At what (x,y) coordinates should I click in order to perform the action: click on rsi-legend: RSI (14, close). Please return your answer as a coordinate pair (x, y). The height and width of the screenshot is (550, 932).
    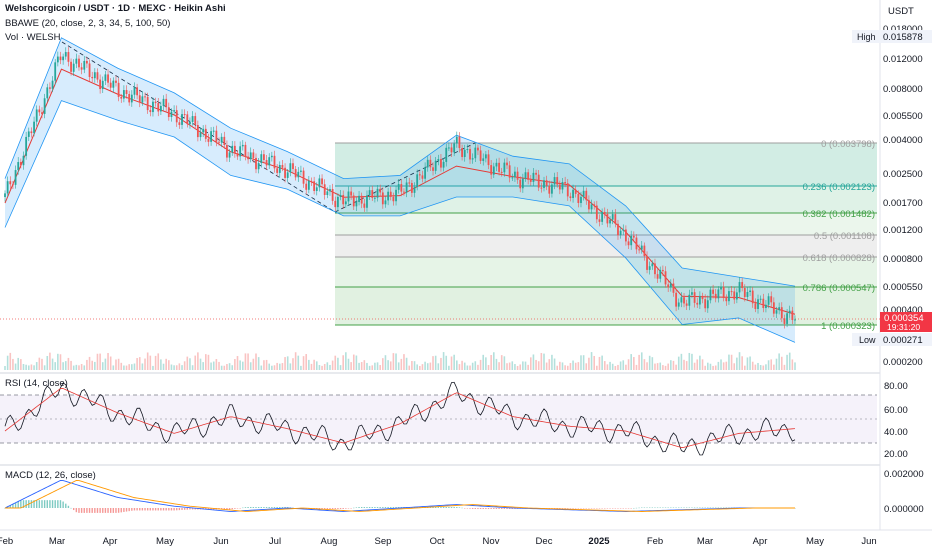
    Looking at the image, I should click on (36, 383).